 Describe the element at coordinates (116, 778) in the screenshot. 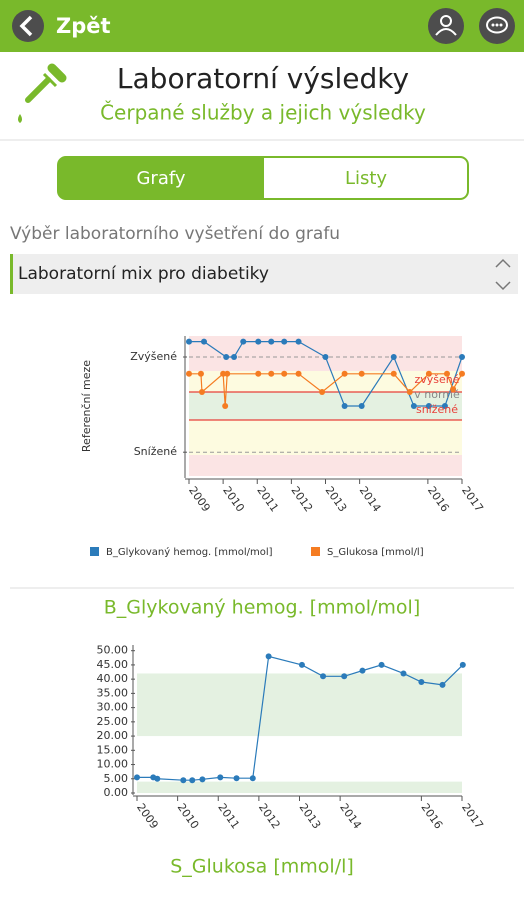

I see `y-tick-label: 5.00` at that location.